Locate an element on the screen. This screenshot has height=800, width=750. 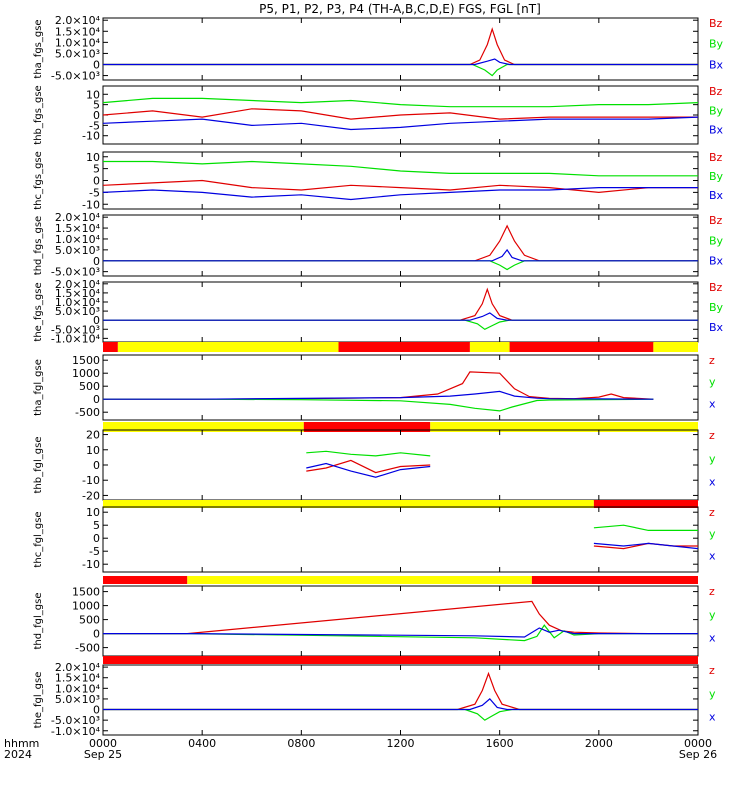
x-axis-label-year: 2024 is located at coordinates (18, 754).